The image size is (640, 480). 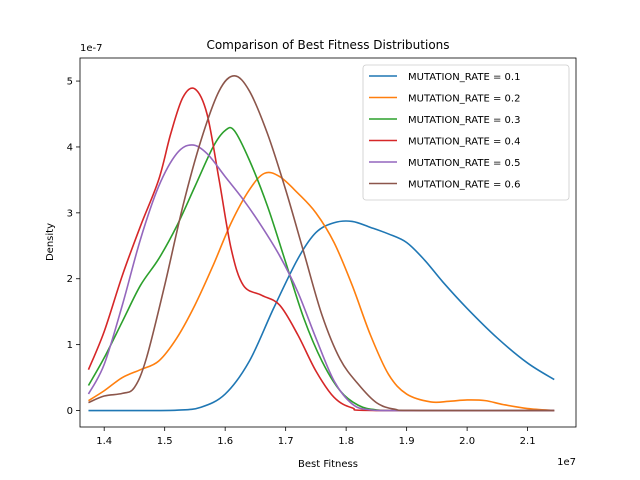 I want to click on x-tick-label: 1.7, so click(x=286, y=441).